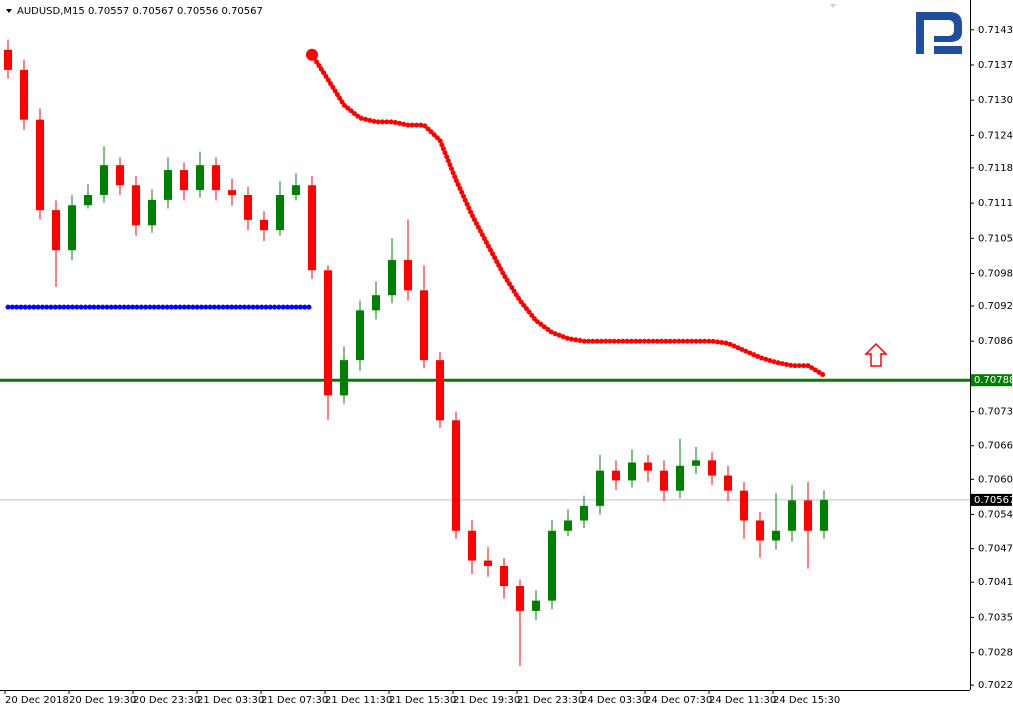 Image resolution: width=1013 pixels, height=706 pixels. What do you see at coordinates (742, 700) in the screenshot?
I see `x-tick-label: 24 Dec 11:30` at bounding box center [742, 700].